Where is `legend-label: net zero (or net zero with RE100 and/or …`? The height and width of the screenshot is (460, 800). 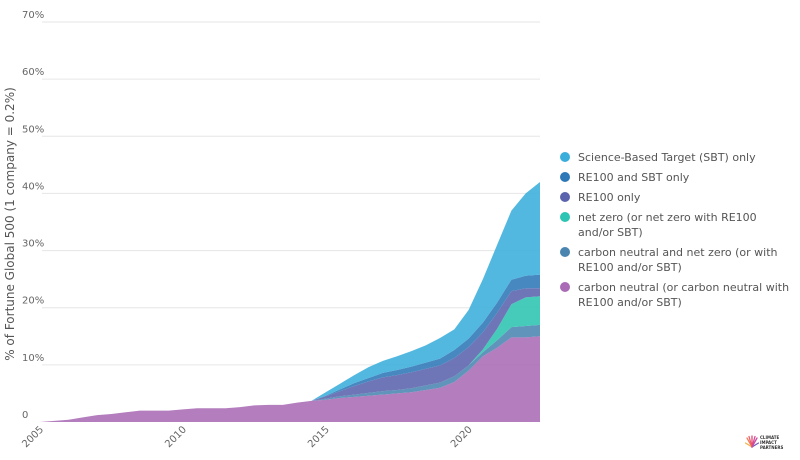 legend-label: net zero (or net zero with RE100 and/or … is located at coordinates (667, 225).